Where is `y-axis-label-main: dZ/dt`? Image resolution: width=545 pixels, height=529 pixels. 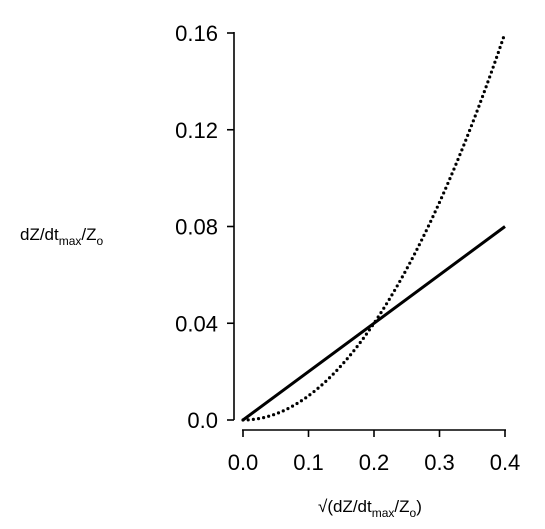
y-axis-label-main: dZ/dt is located at coordinates (39, 234).